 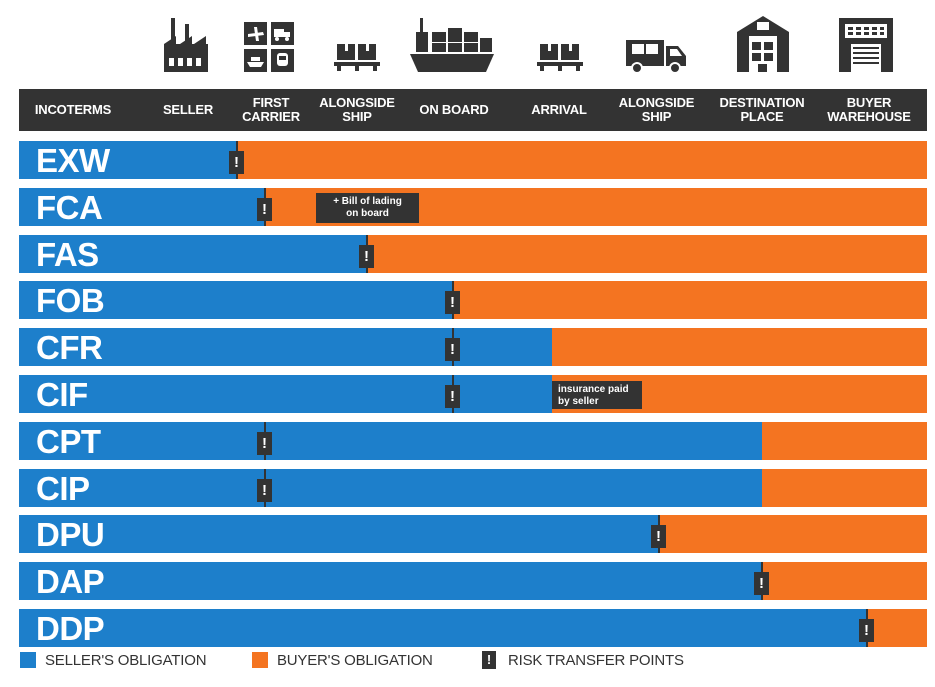 I want to click on header-arrival: ARRIVAL, so click(x=559, y=109).